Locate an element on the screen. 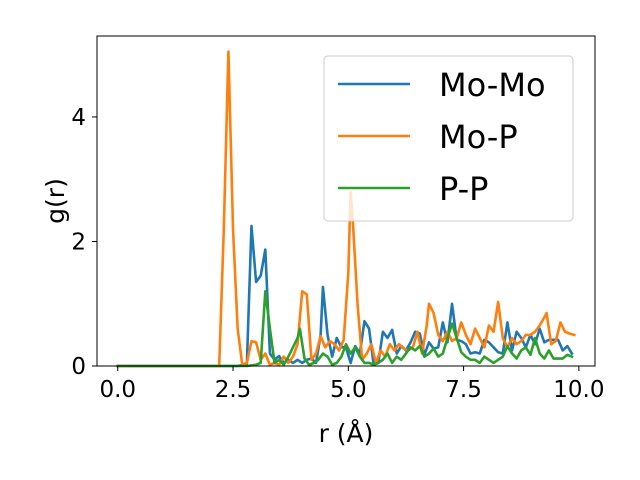  series-line-p-p is located at coordinates (345, 328).